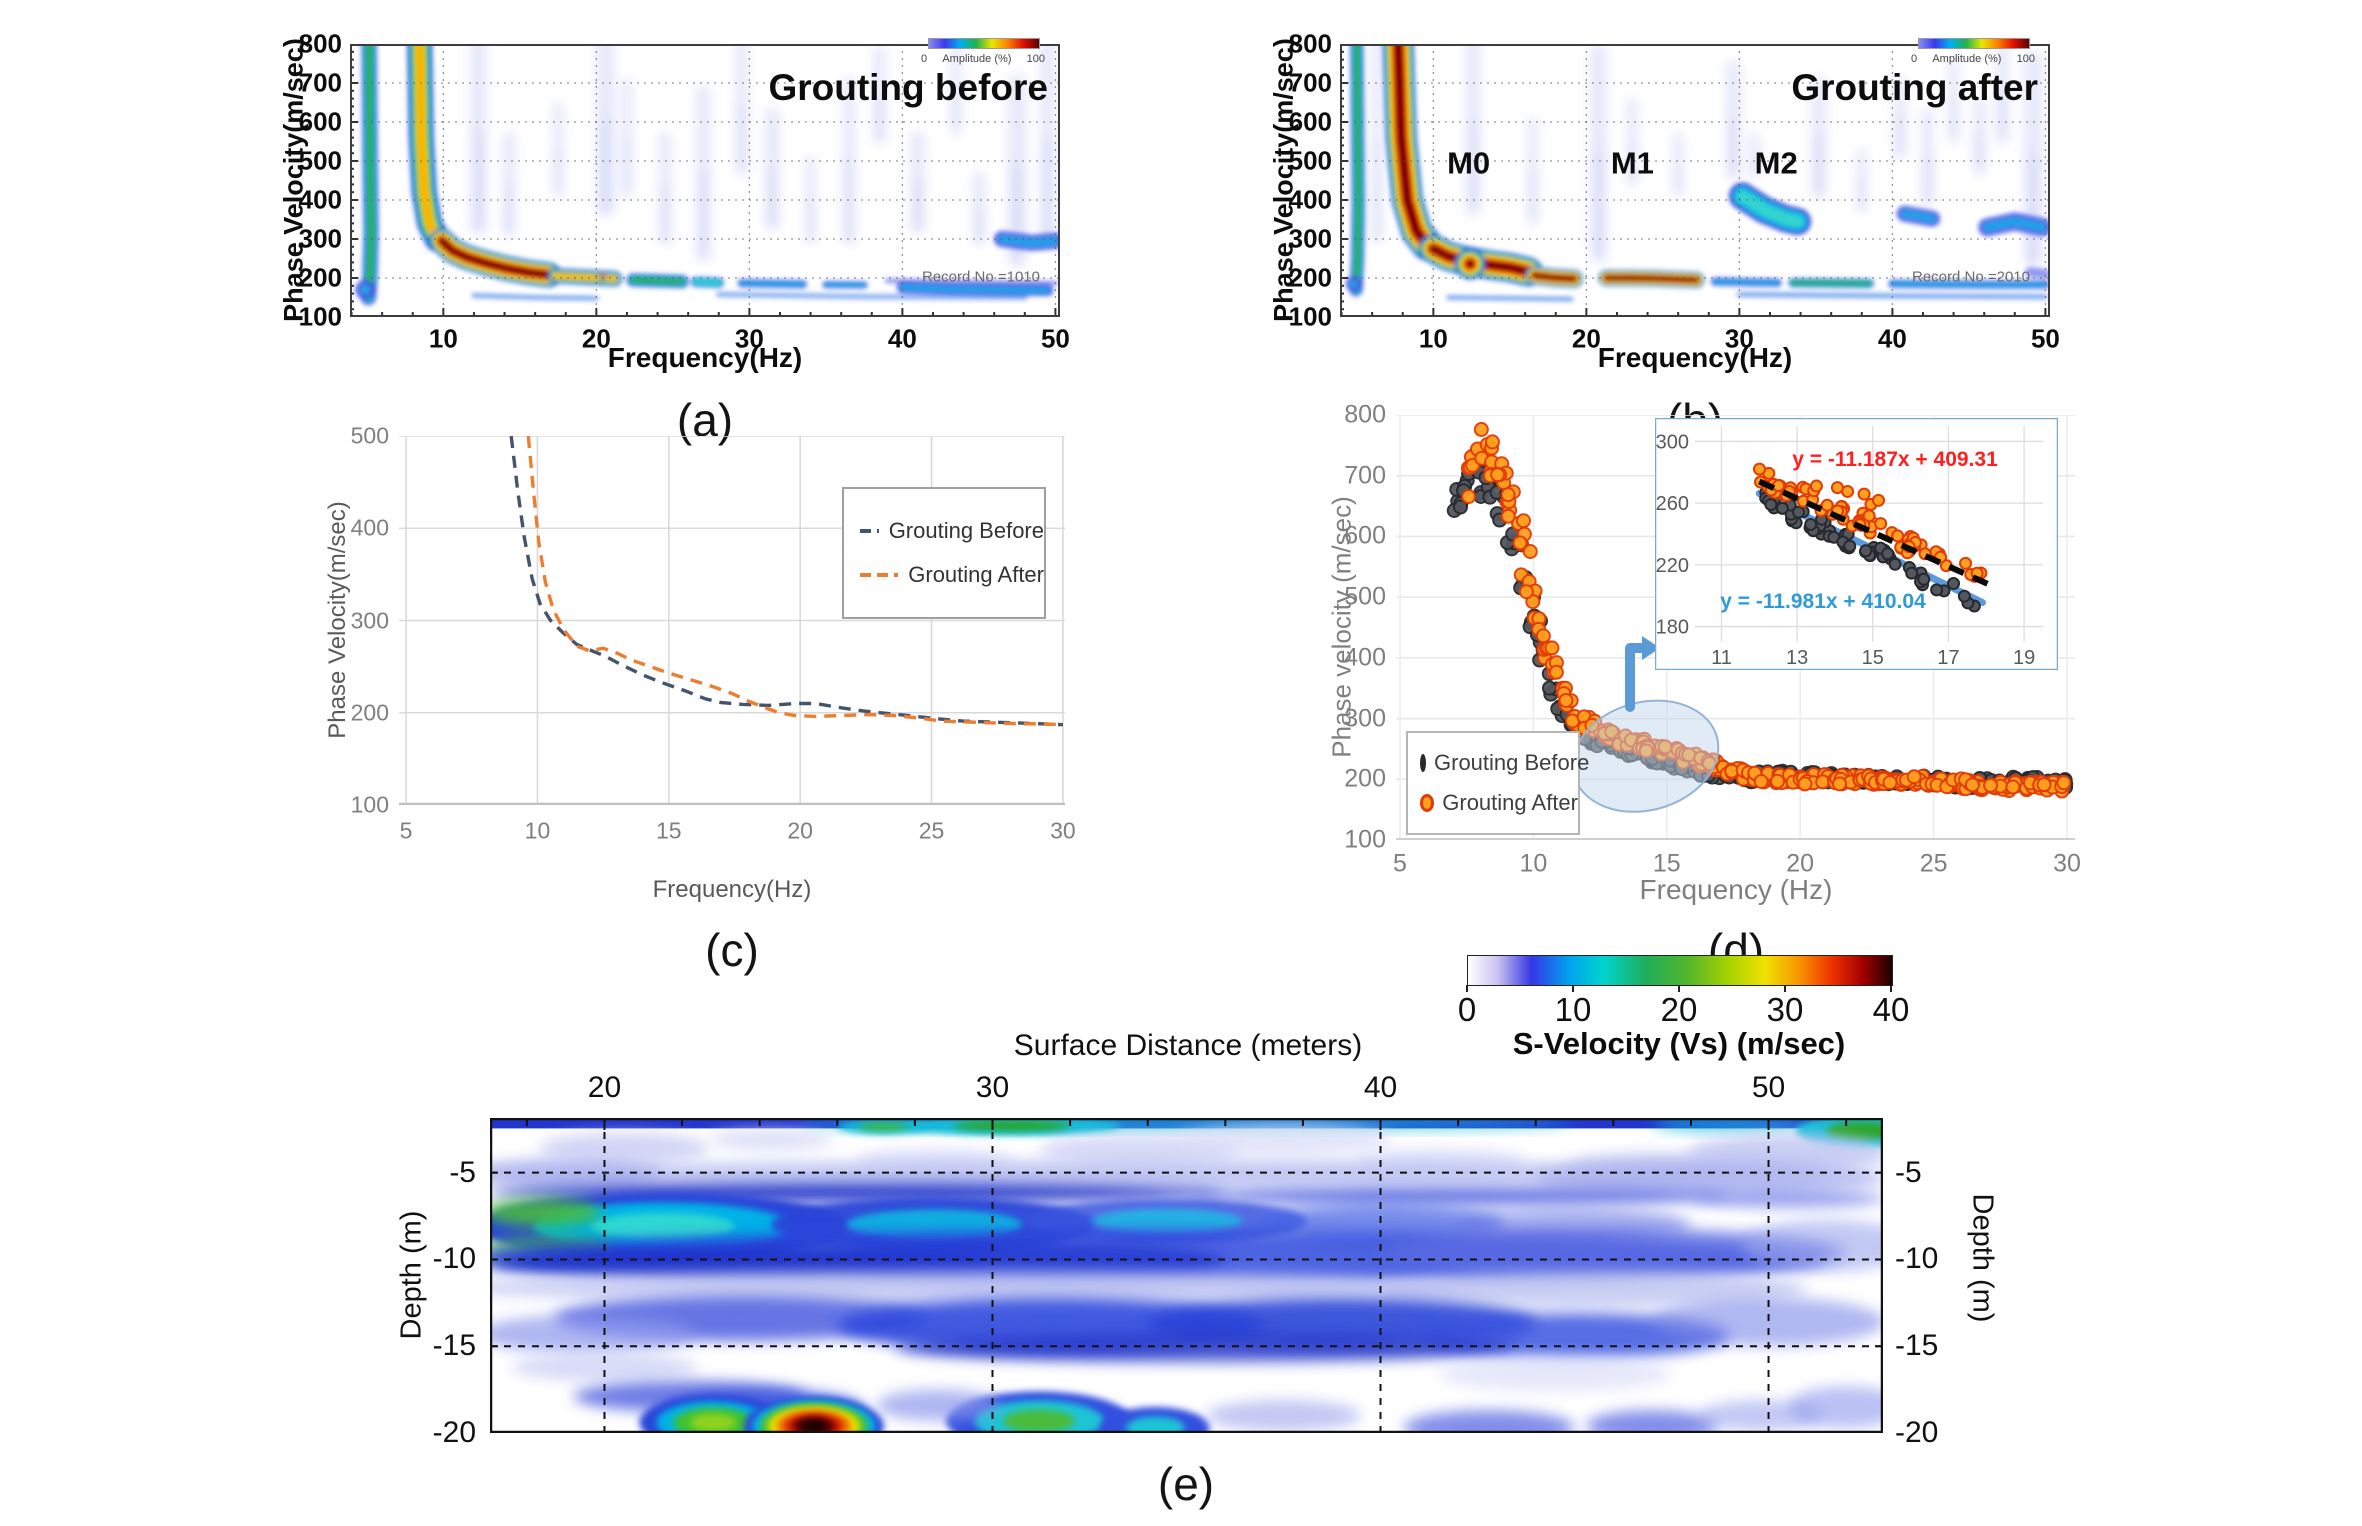 The image size is (2362, 1526). Describe the element at coordinates (1797, 658) in the screenshot. I see `svg-text: 13` at that location.